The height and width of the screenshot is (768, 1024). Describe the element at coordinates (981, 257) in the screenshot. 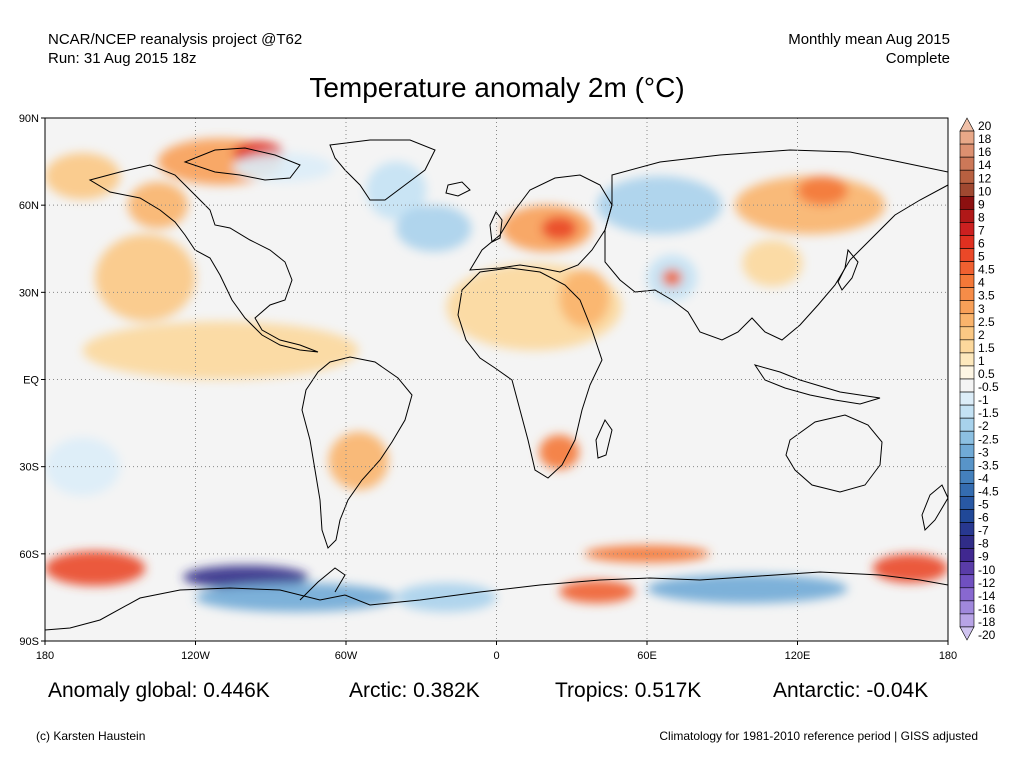

I see `colorbar-label: 5` at that location.